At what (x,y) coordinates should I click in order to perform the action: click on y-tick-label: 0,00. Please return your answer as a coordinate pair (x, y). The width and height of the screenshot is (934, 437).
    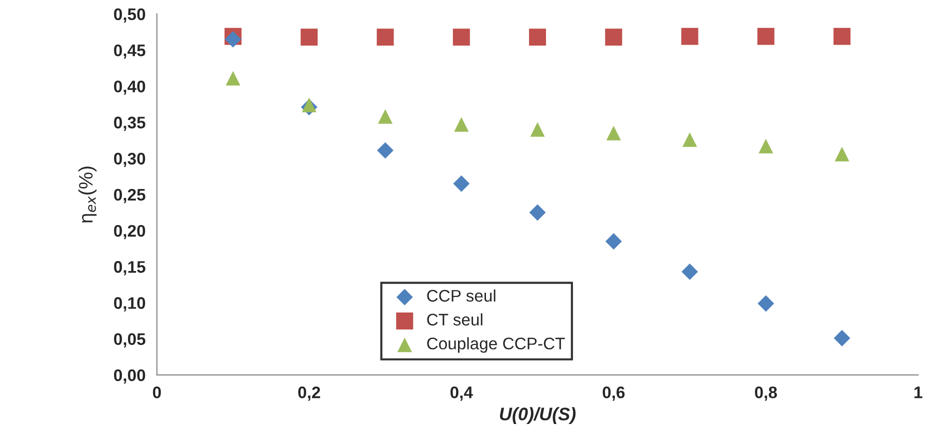
    Looking at the image, I should click on (130, 376).